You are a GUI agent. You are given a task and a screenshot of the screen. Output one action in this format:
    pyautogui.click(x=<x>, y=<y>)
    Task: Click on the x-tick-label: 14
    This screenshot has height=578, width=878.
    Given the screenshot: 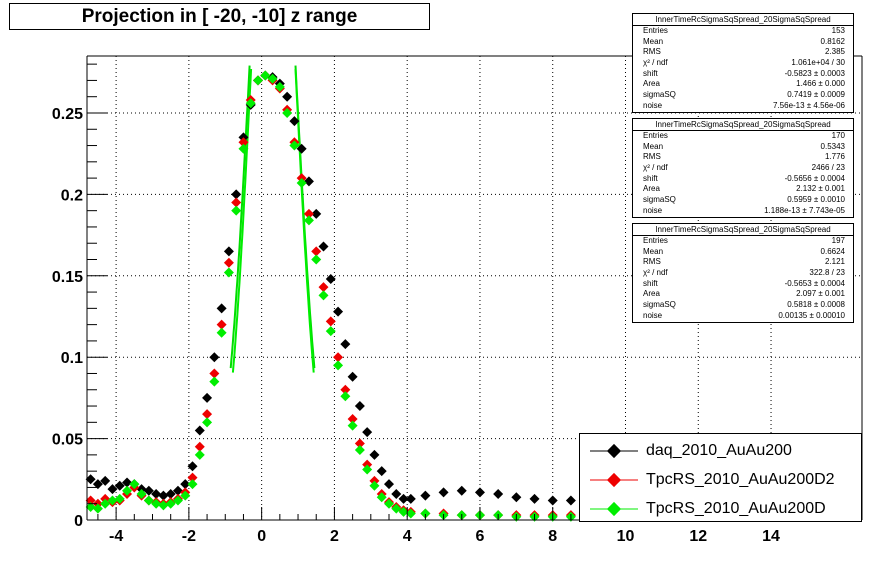 What is the action you would take?
    pyautogui.click(x=771, y=536)
    